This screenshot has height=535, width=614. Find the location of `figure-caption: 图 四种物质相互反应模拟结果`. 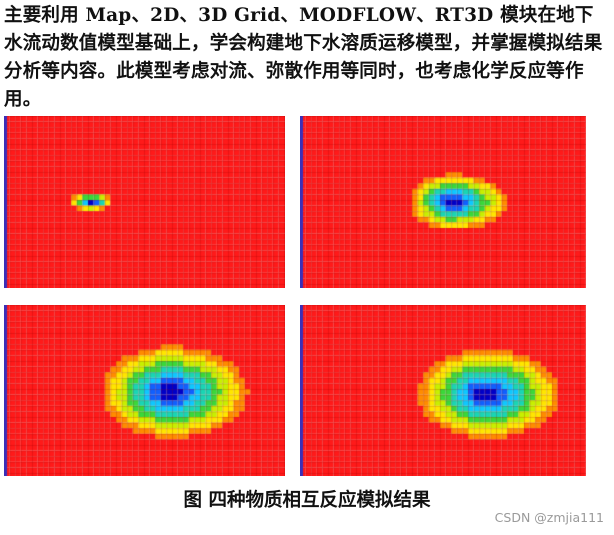

figure-caption: 图 四种物质相互反应模拟结果 is located at coordinates (307, 500).